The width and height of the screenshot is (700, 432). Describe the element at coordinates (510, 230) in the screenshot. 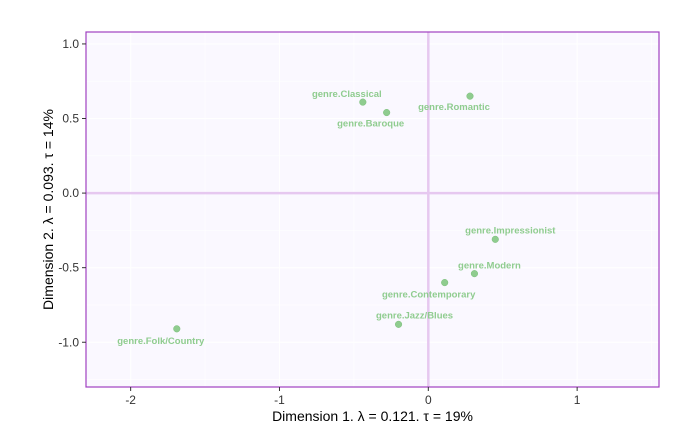

I see `data-point-label: genre.Impressionist` at that location.